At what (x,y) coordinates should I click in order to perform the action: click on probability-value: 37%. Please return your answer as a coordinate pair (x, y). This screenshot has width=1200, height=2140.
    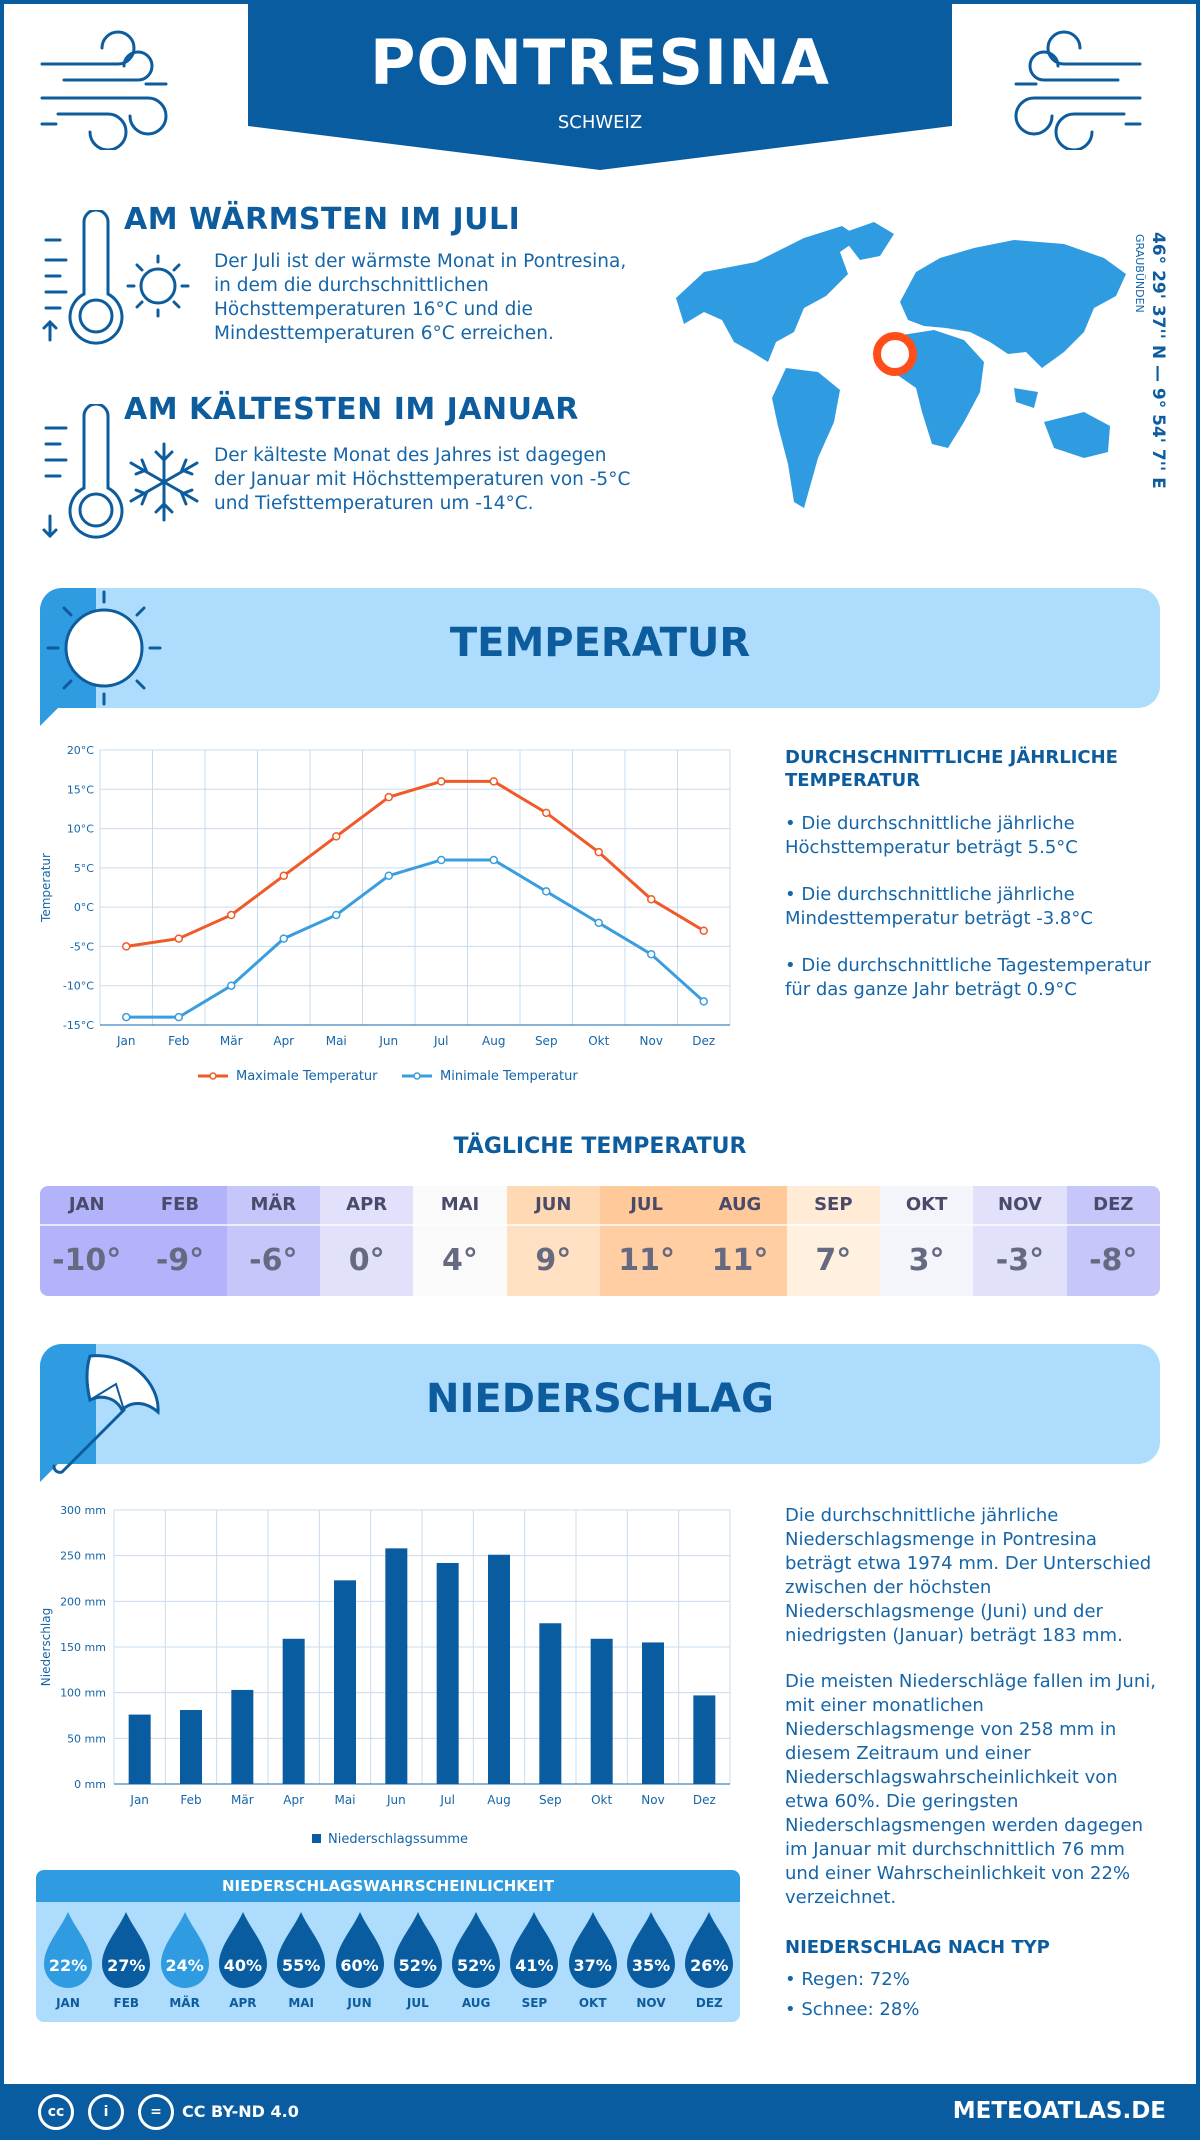
    Looking at the image, I should click on (592, 1965).